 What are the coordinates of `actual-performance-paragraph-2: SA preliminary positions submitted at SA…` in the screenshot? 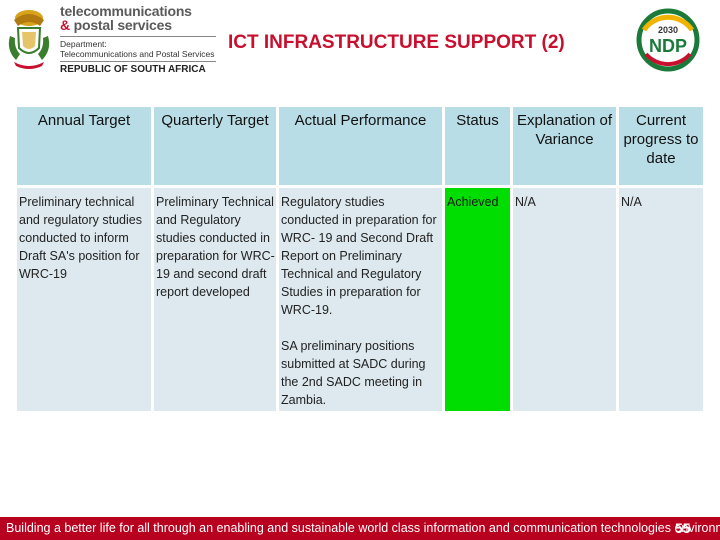 It's located at (353, 373).